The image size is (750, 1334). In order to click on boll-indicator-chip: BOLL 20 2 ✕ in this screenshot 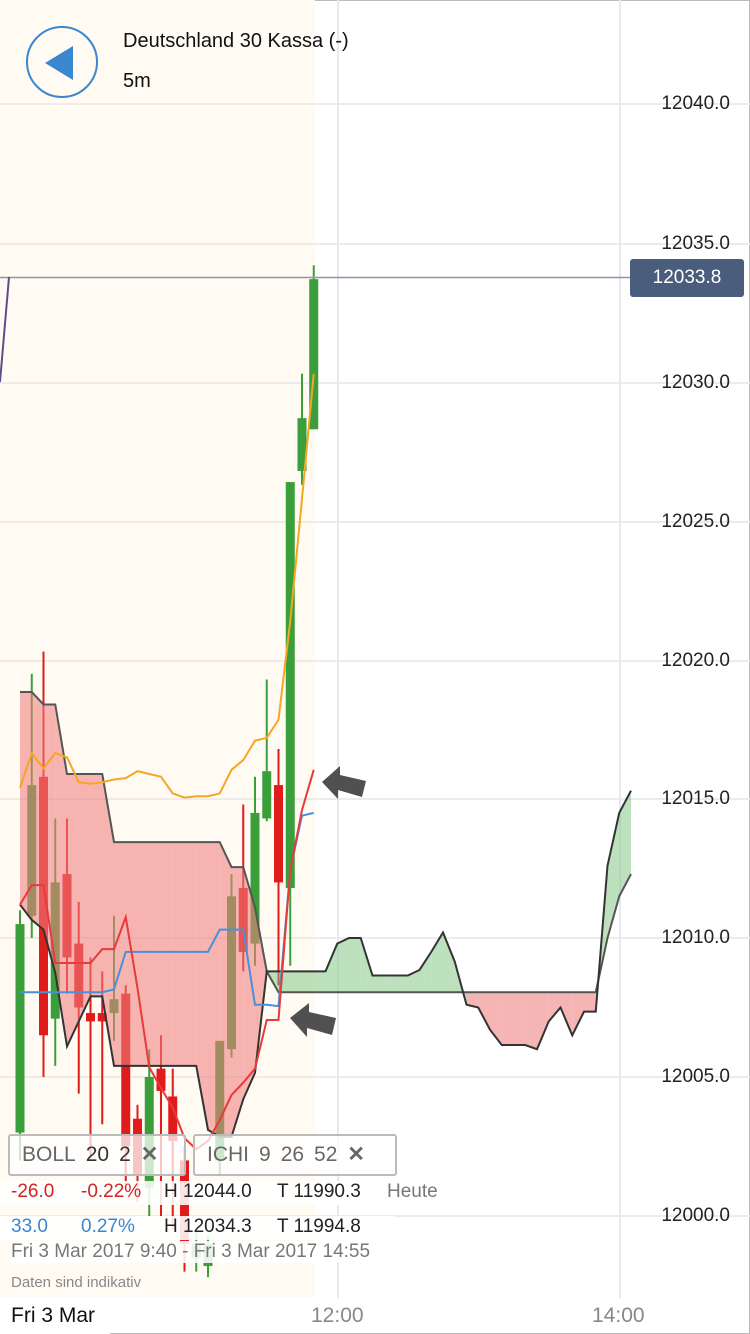, I will do `click(97, 1155)`.